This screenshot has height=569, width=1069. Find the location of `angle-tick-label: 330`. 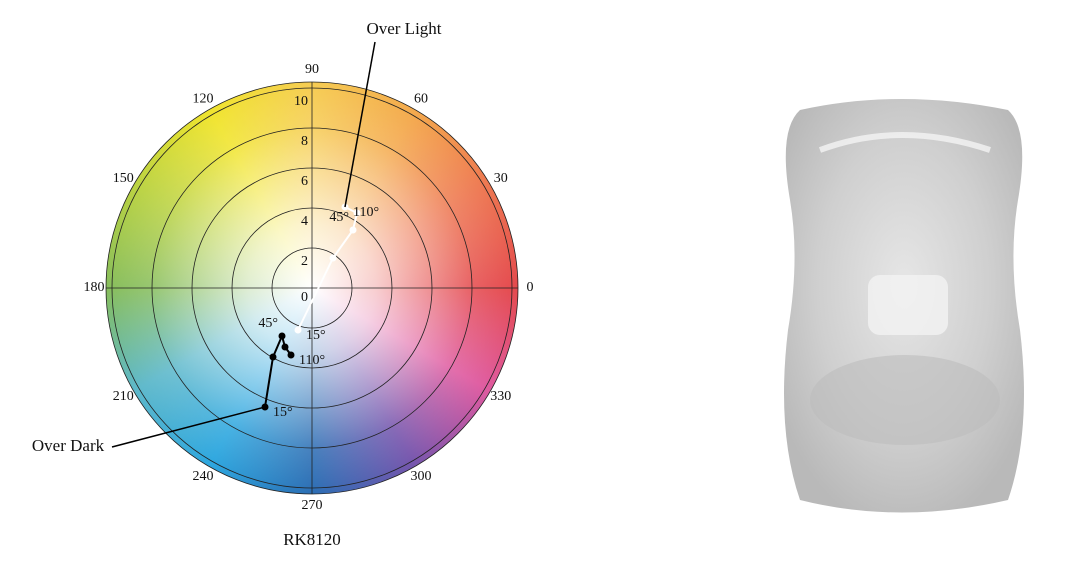

angle-tick-label: 330 is located at coordinates (500, 396).